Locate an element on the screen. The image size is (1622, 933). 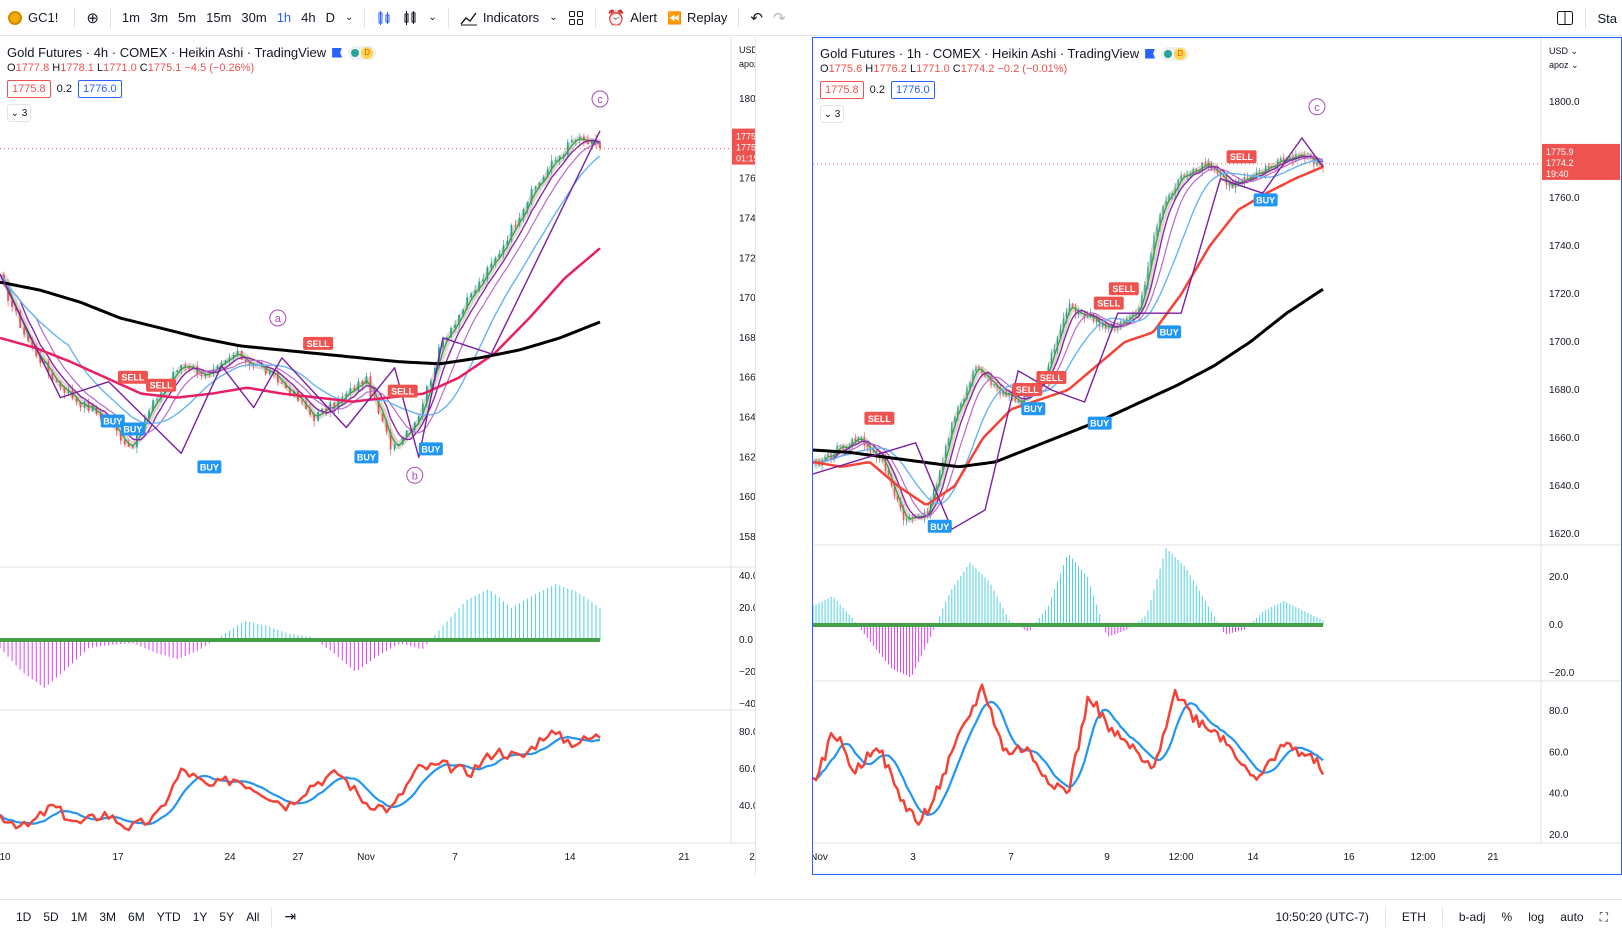
interval-1m: 1m is located at coordinates (130, 17).